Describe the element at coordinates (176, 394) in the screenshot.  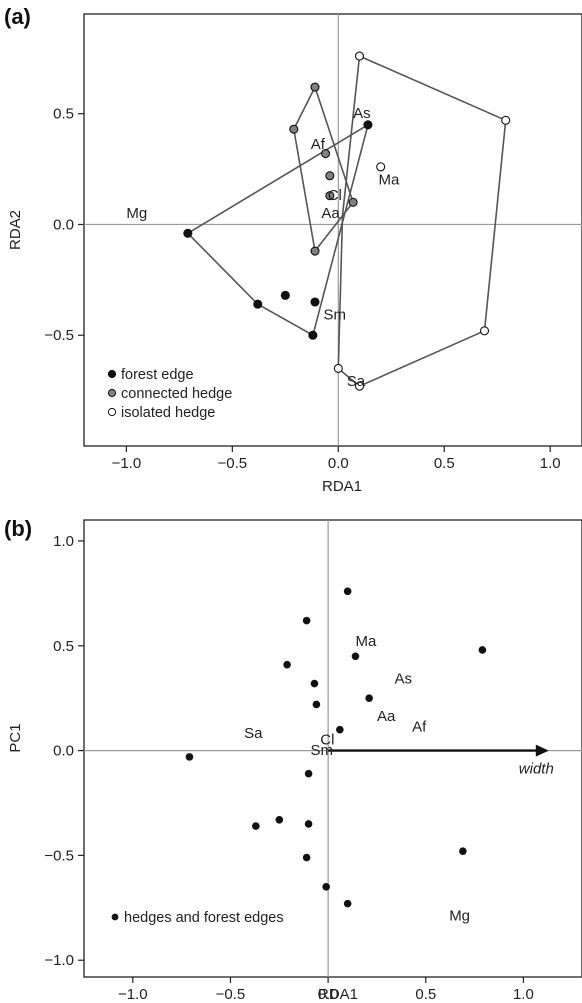
I see `legend-connected-hedge: connected hedge` at that location.